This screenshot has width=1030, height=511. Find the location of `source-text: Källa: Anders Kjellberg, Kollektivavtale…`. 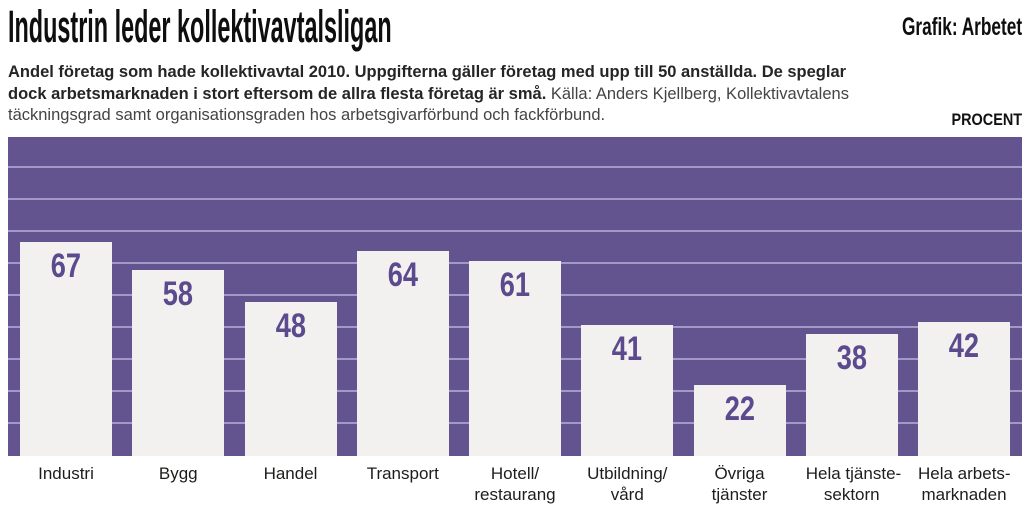

source-text: Källa: Anders Kjellberg, Kollektivavtale… is located at coordinates (428, 104).